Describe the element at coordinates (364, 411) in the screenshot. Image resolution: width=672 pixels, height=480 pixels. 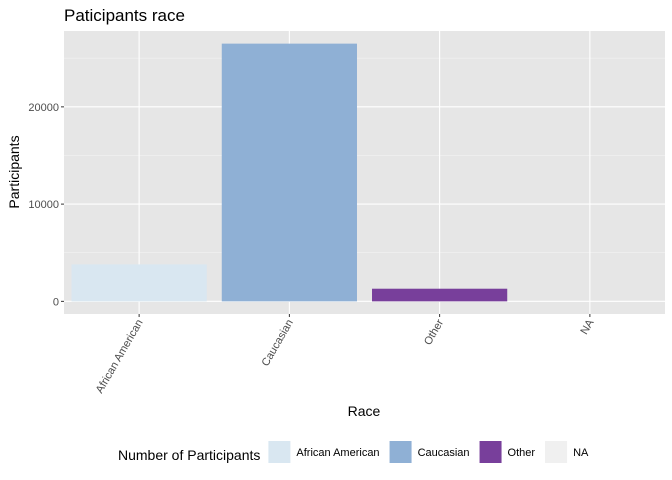
I see `x-axis-title: Race` at that location.